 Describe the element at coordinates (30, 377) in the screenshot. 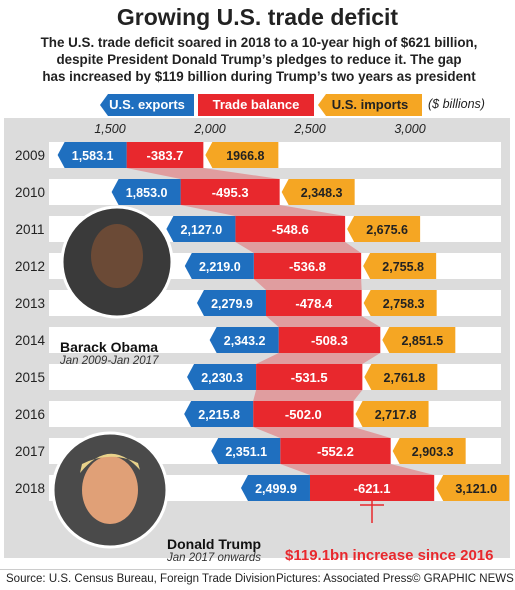

I see `year-label: 2015` at that location.